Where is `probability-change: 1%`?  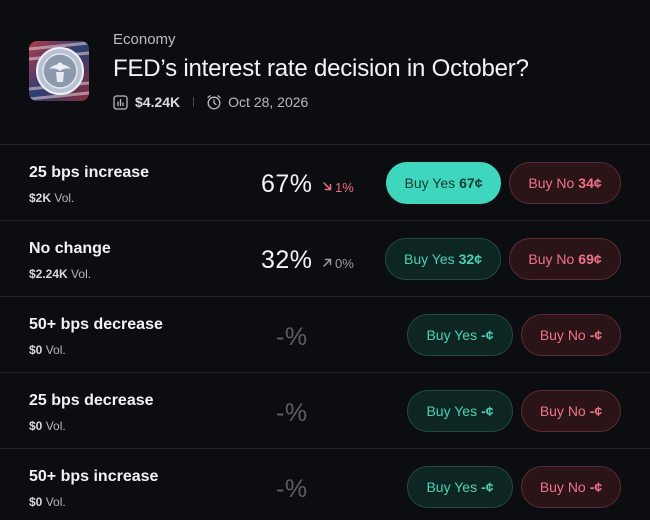
probability-change: 1% is located at coordinates (338, 187).